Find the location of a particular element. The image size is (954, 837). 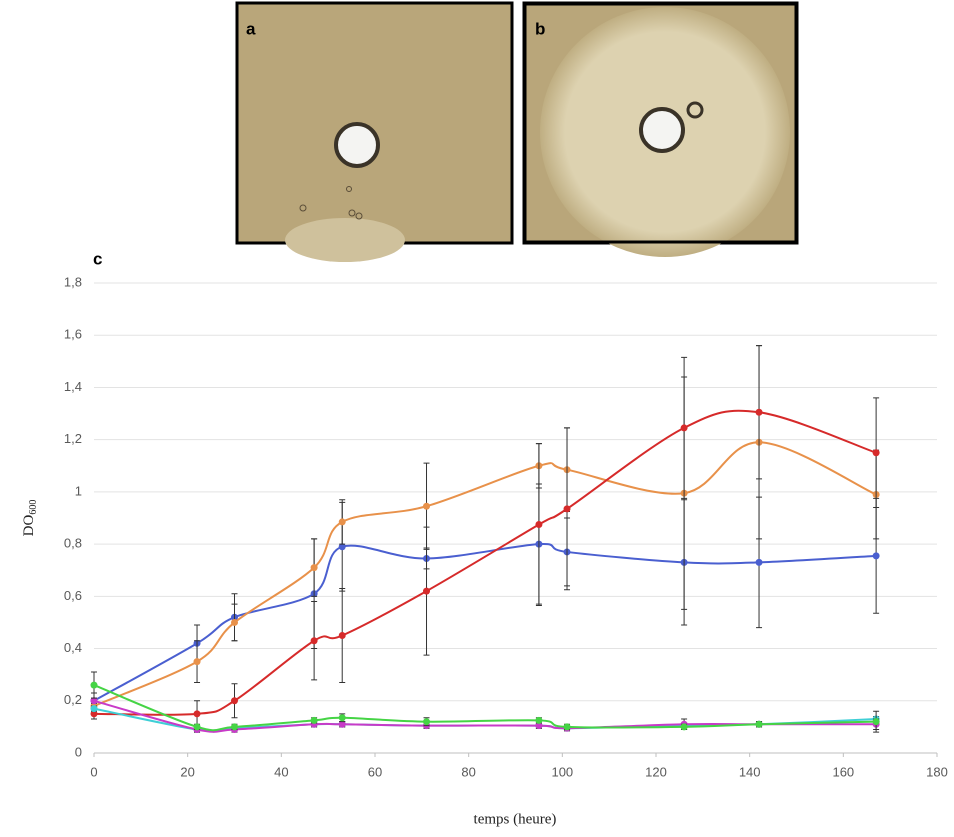

x-tick-label: 120 is located at coordinates (656, 771).